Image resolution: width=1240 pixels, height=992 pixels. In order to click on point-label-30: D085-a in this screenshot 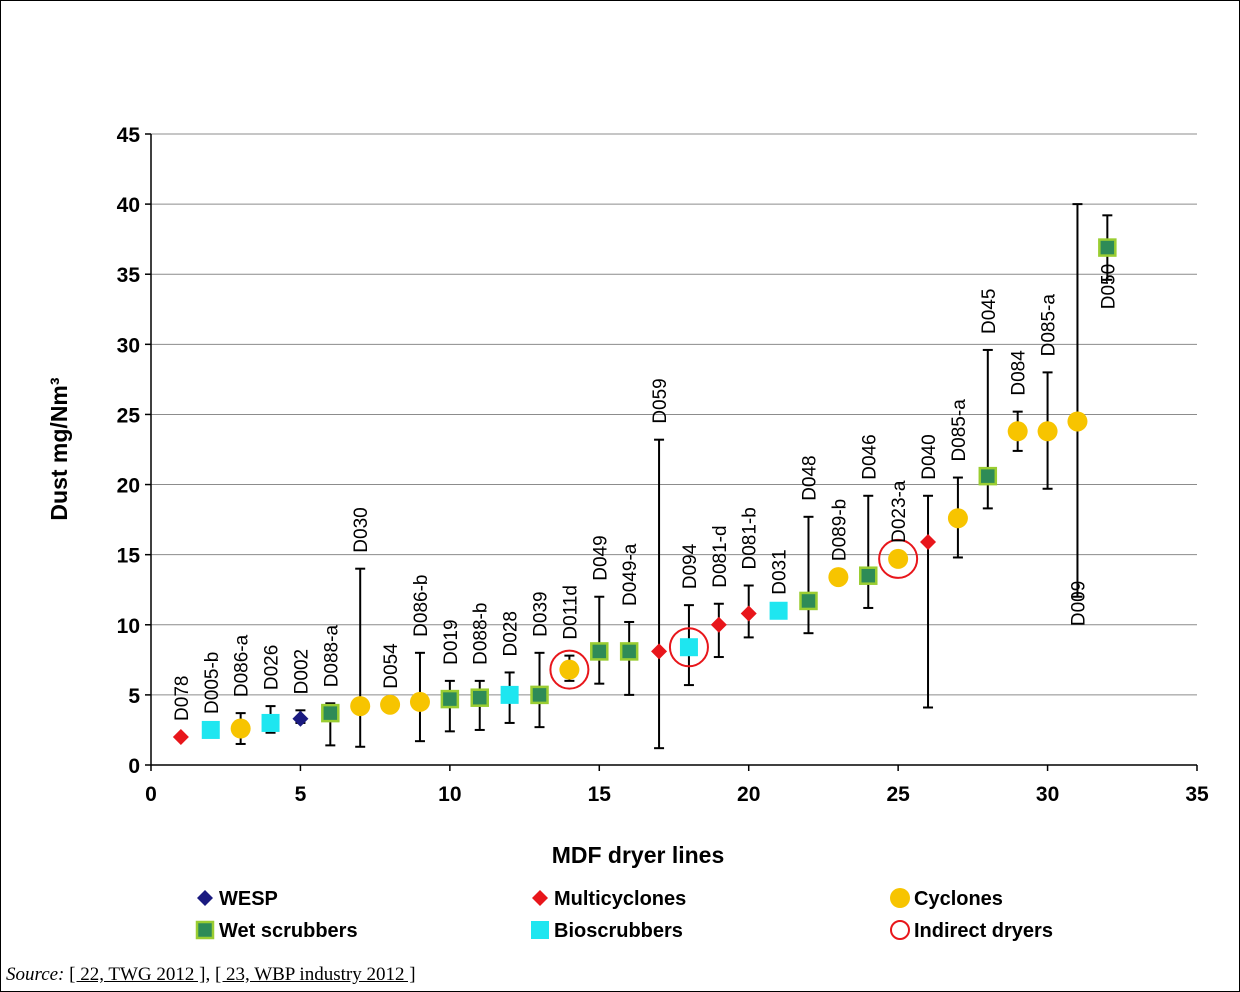, I will do `click(1049, 325)`.